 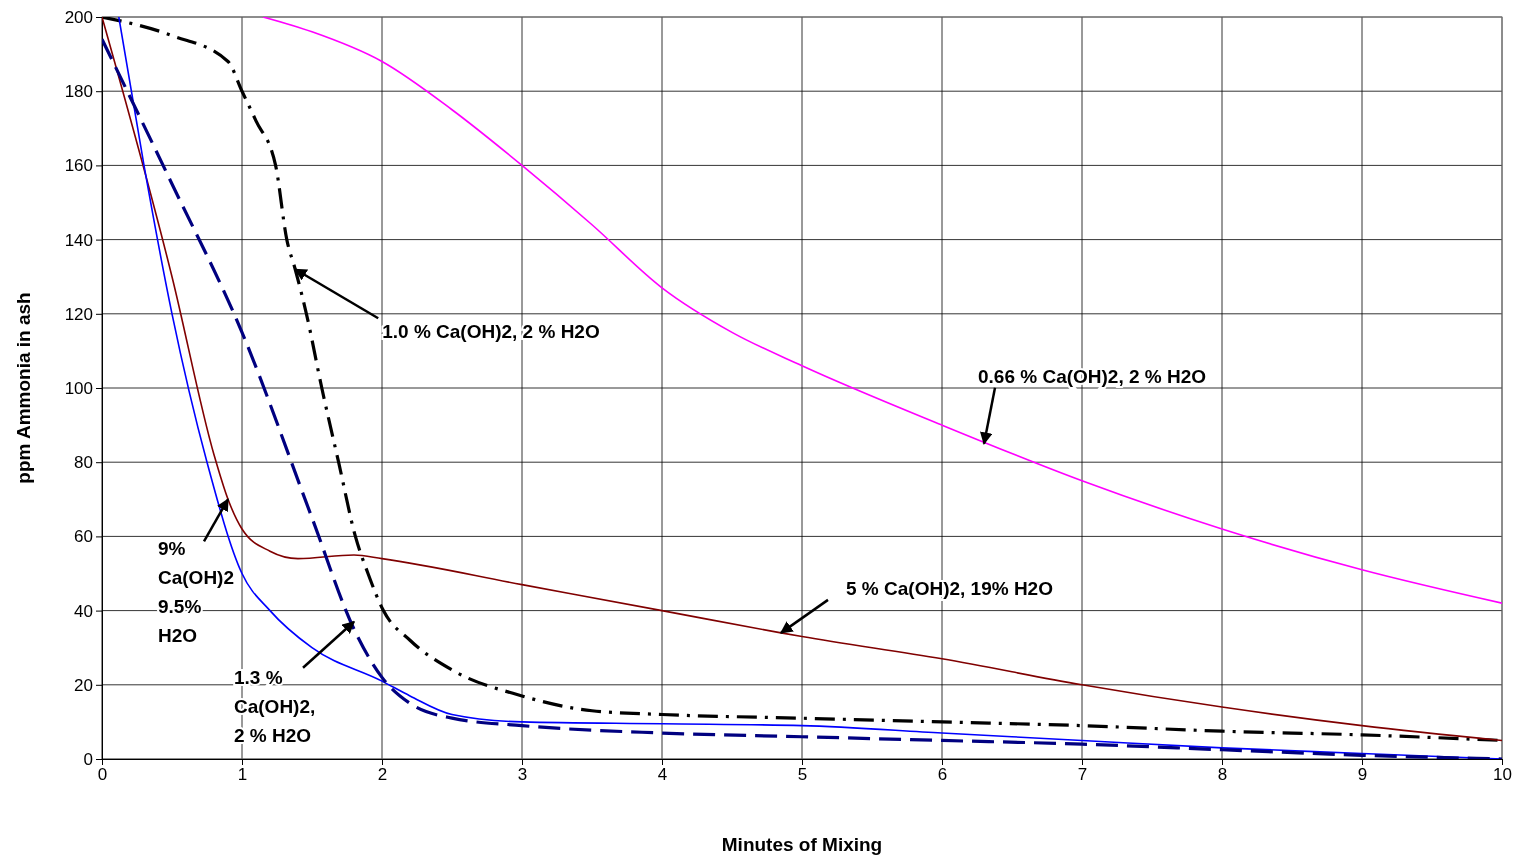 I want to click on x-tick-label: 7, so click(x=1082, y=775).